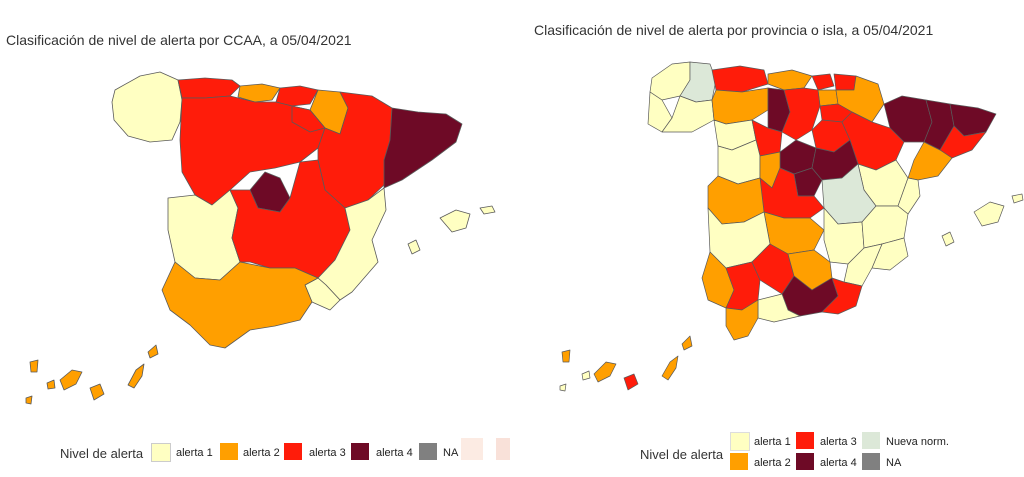 This screenshot has width=1024, height=477. I want to click on region-baleares-menorca, so click(487, 210).